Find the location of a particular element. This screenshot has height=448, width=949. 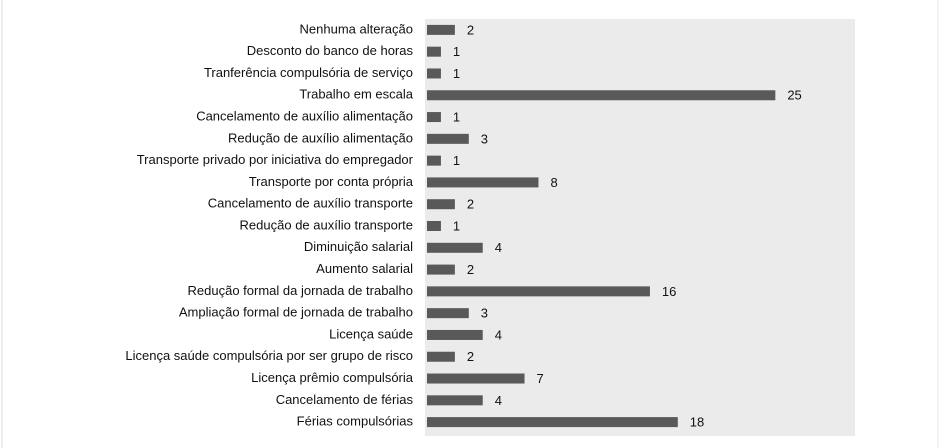

category-label: Desconto do banco de horas is located at coordinates (330, 50).